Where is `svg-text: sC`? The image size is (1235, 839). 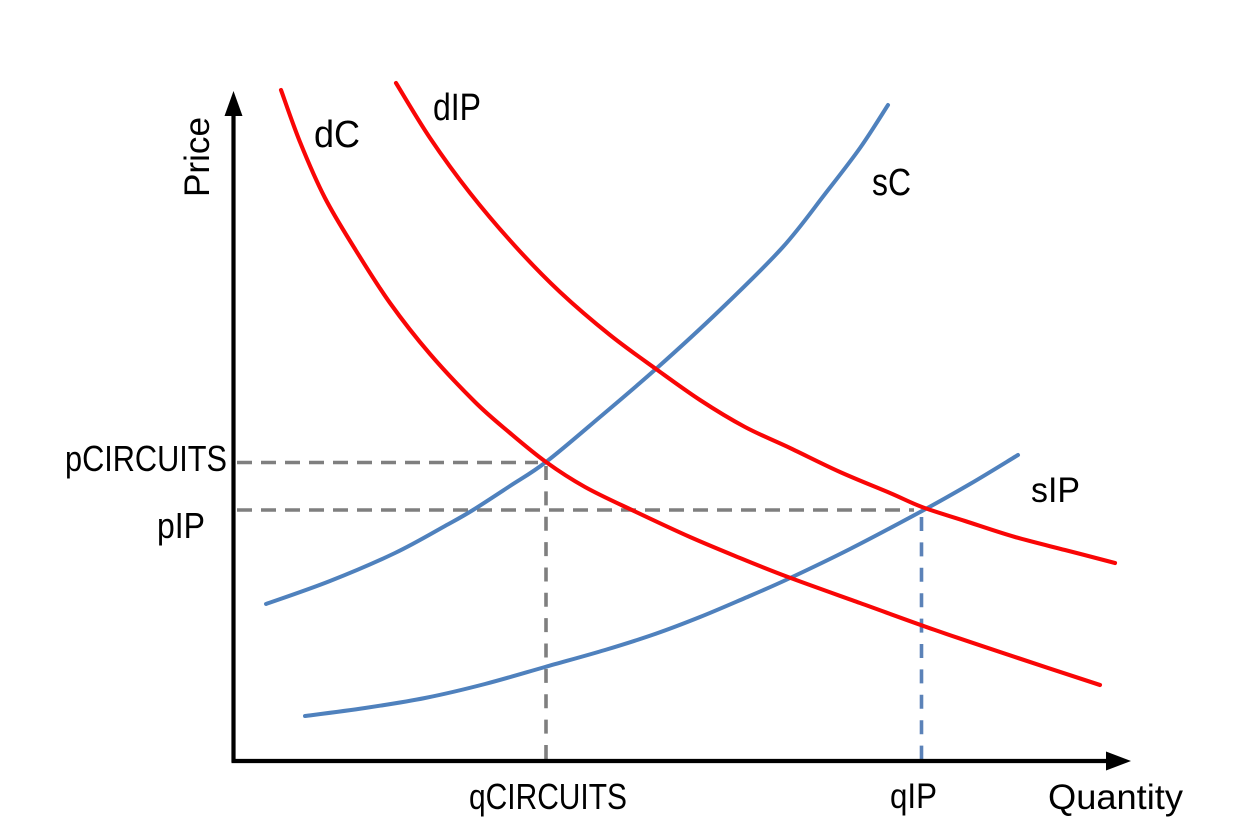
svg-text: sC is located at coordinates (891, 183).